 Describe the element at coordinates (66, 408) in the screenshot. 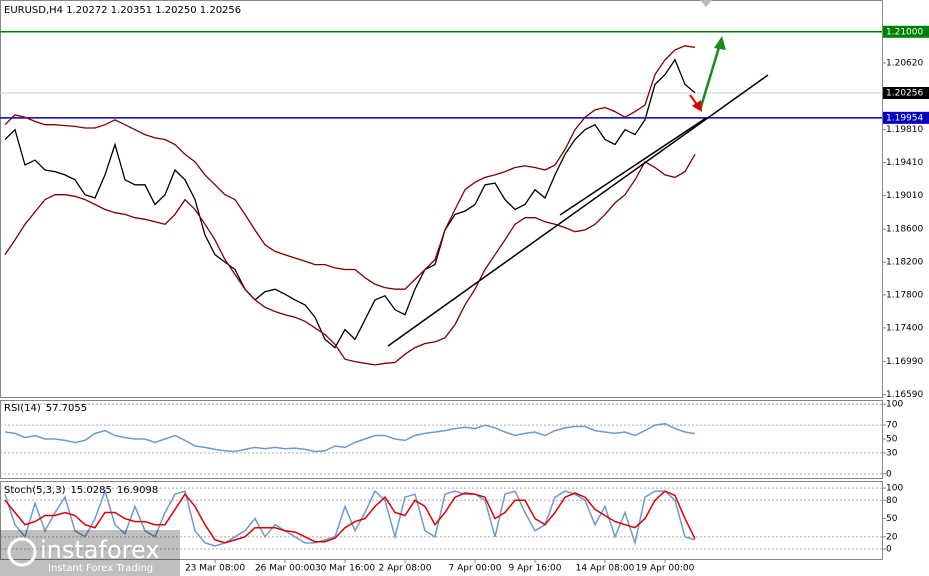

I see `indicator-value: 57.7055` at that location.